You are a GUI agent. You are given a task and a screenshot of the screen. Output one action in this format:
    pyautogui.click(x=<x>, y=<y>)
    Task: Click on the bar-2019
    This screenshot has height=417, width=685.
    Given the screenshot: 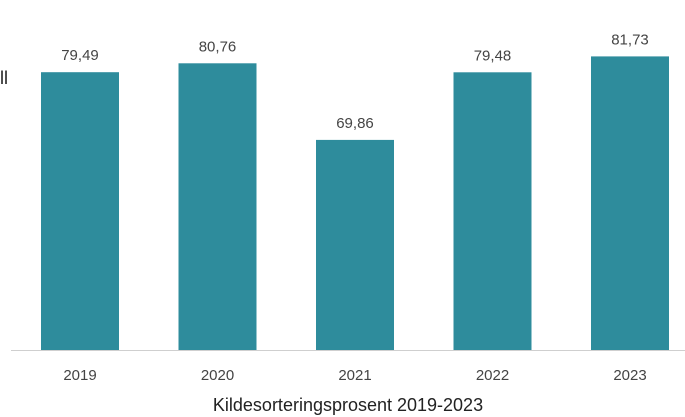 What is the action you would take?
    pyautogui.click(x=80, y=211)
    